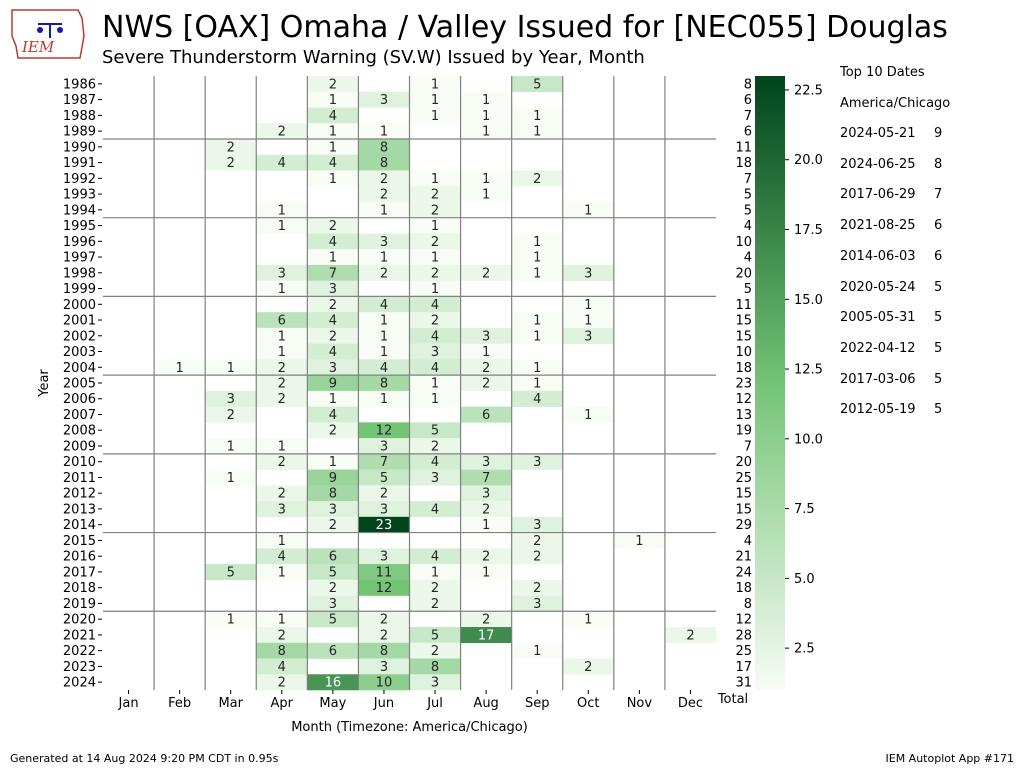 Image resolution: width=1024 pixels, height=768 pixels. I want to click on year-tick-label: 1986, so click(79, 84).